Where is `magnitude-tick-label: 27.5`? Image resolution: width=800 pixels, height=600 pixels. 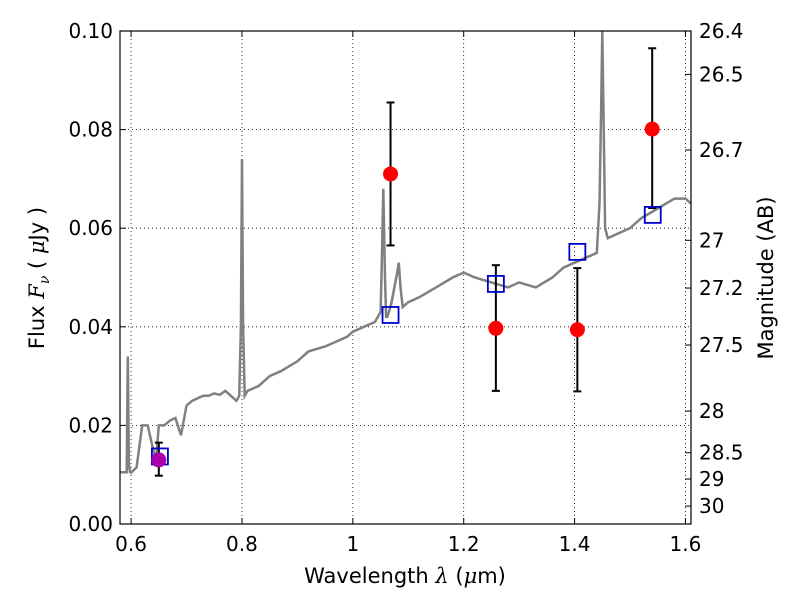 magnitude-tick-label: 27.5 is located at coordinates (721, 345).